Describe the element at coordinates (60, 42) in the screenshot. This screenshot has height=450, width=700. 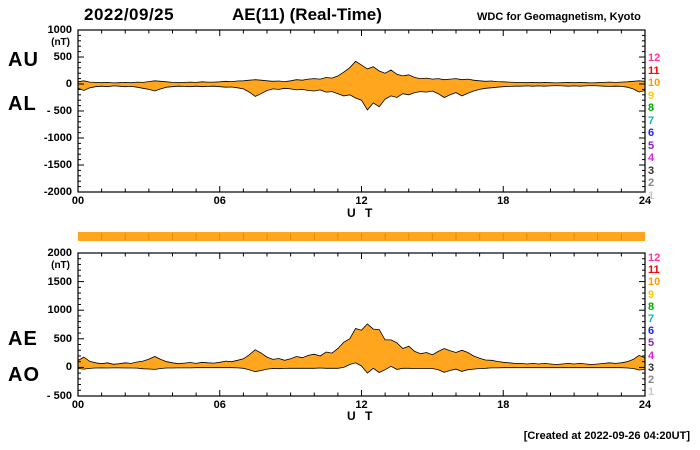
I see `unit-label-top-panel: (nT)` at that location.